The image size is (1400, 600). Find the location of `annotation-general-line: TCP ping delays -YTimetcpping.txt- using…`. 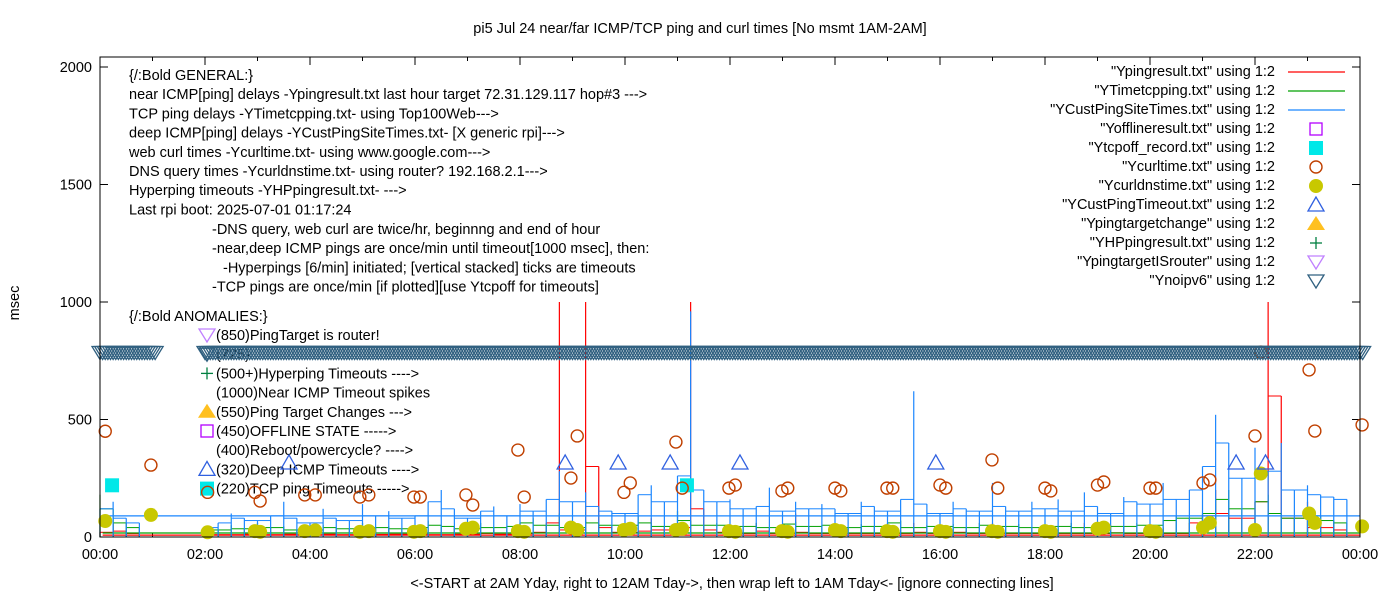

annotation-general-line: TCP ping delays -YTimetcpping.txt- using… is located at coordinates (314, 114).